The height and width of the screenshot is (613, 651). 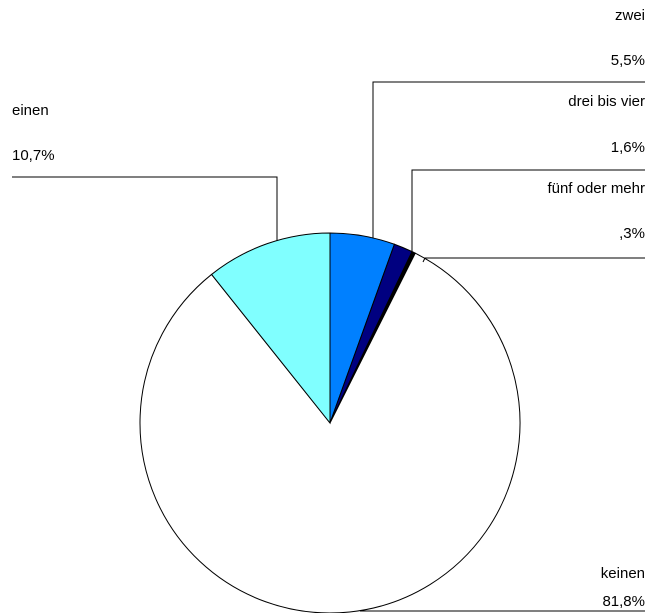 What do you see at coordinates (628, 60) in the screenshot?
I see `value-label: 5,5%` at bounding box center [628, 60].